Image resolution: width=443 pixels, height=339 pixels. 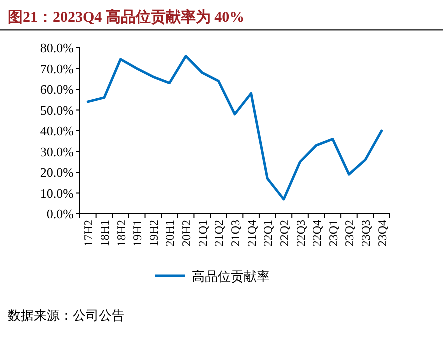 What do you see at coordinates (57, 68) in the screenshot?
I see `y-tick-label: 70.0%` at bounding box center [57, 68].